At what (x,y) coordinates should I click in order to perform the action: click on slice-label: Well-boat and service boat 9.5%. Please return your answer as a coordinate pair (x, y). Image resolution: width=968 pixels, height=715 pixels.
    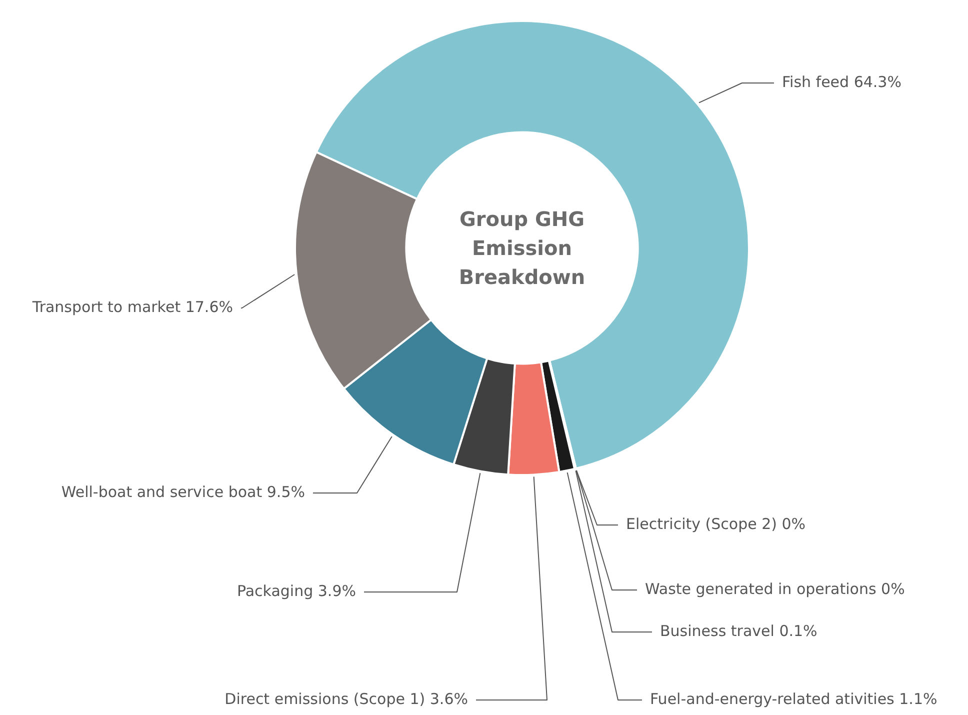
    Looking at the image, I should click on (183, 491).